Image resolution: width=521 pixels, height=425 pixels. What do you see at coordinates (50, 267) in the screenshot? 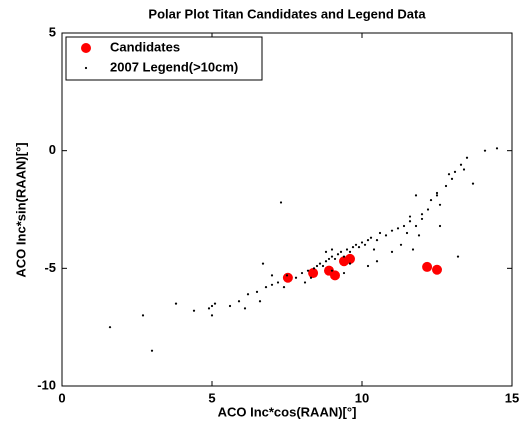
I see `y-tick-label: -5` at bounding box center [50, 267].